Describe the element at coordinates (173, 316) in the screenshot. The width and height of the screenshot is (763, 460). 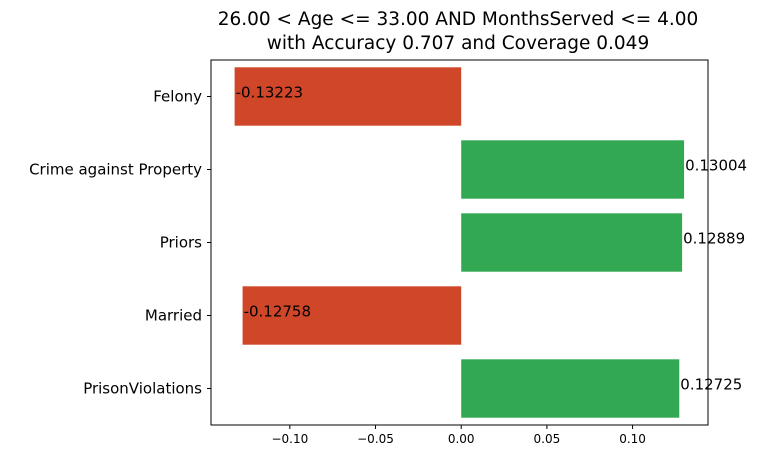
I see `y-tick-label-3: Married` at that location.